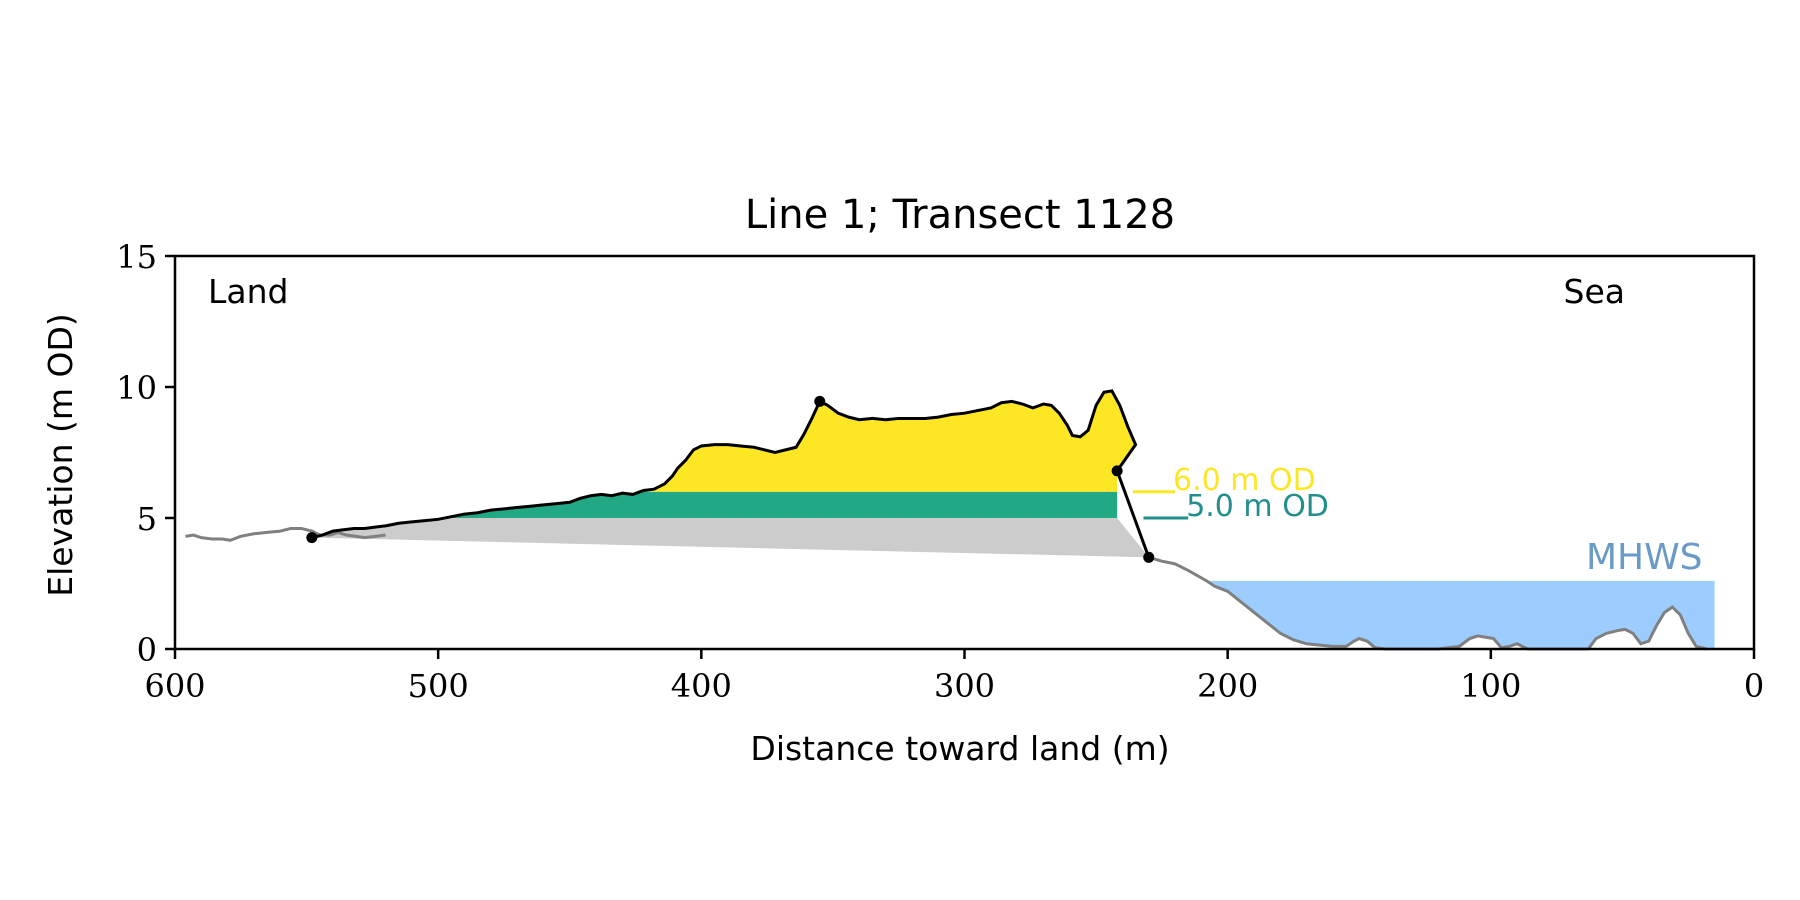  Describe the element at coordinates (730, 538) in the screenshot. I see `dune-volume-below-5m` at that location.